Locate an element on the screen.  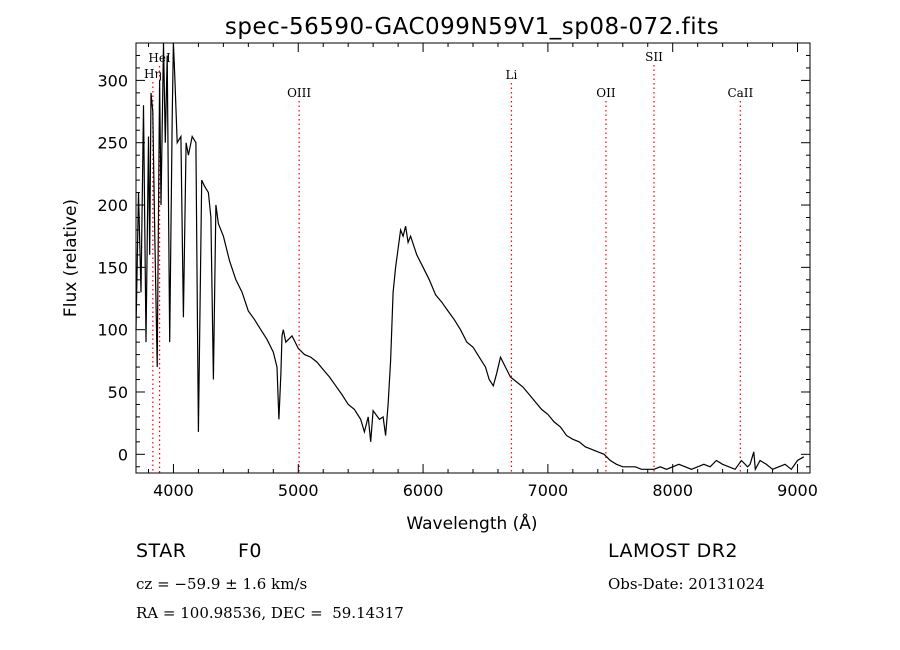
x-axis-label: Wavelength (Å) is located at coordinates (471, 523).